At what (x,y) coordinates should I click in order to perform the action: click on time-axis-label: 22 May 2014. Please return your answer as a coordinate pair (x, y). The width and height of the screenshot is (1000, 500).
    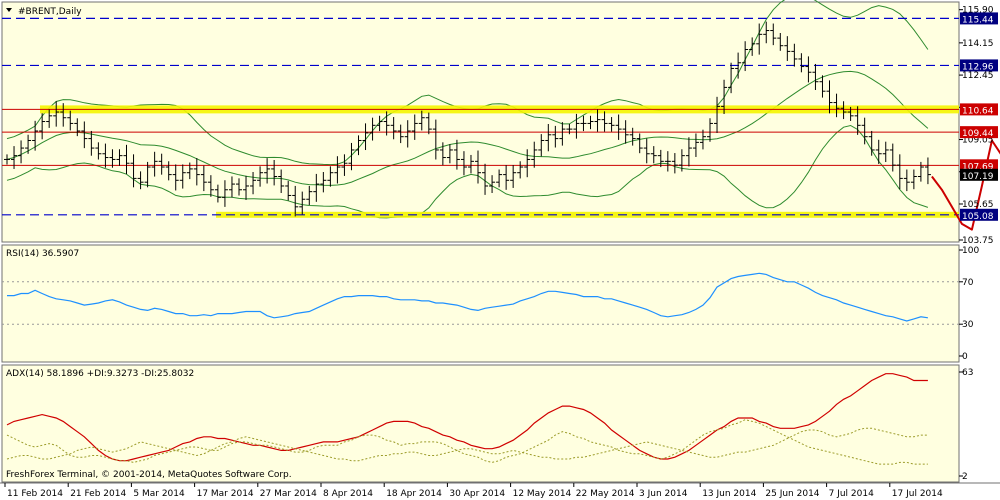
    Looking at the image, I should click on (605, 494).